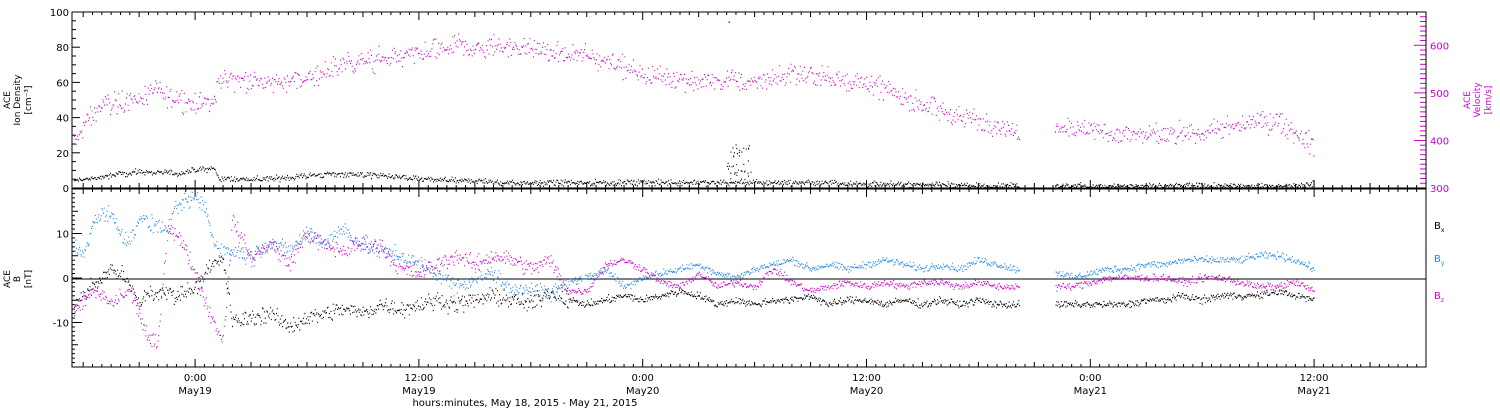 The height and width of the screenshot is (410, 1500). Describe the element at coordinates (8, 100) in the screenshot. I see `density-ylabel-line1: ACE` at that location.